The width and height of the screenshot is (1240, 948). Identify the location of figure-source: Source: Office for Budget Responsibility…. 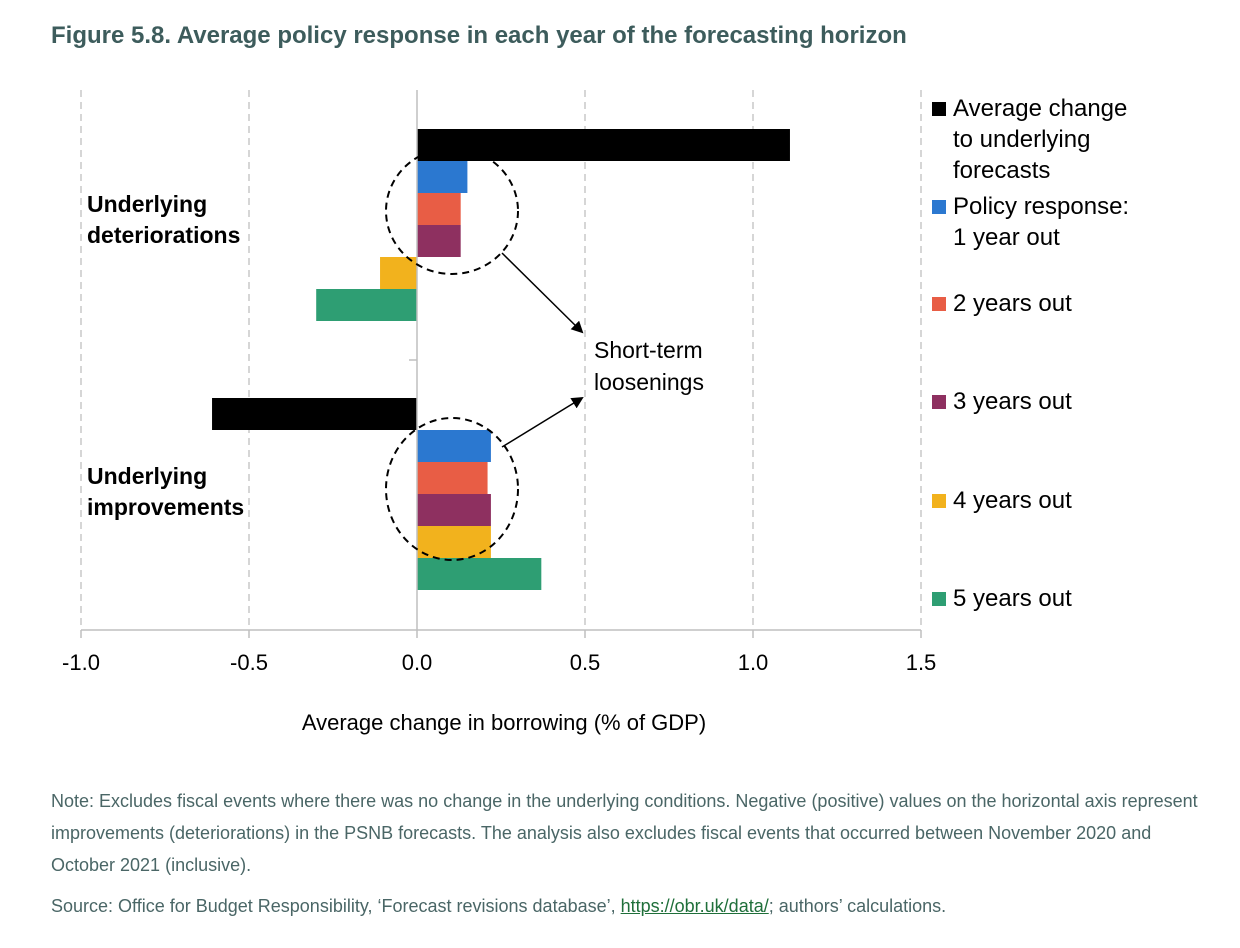
(498, 906).